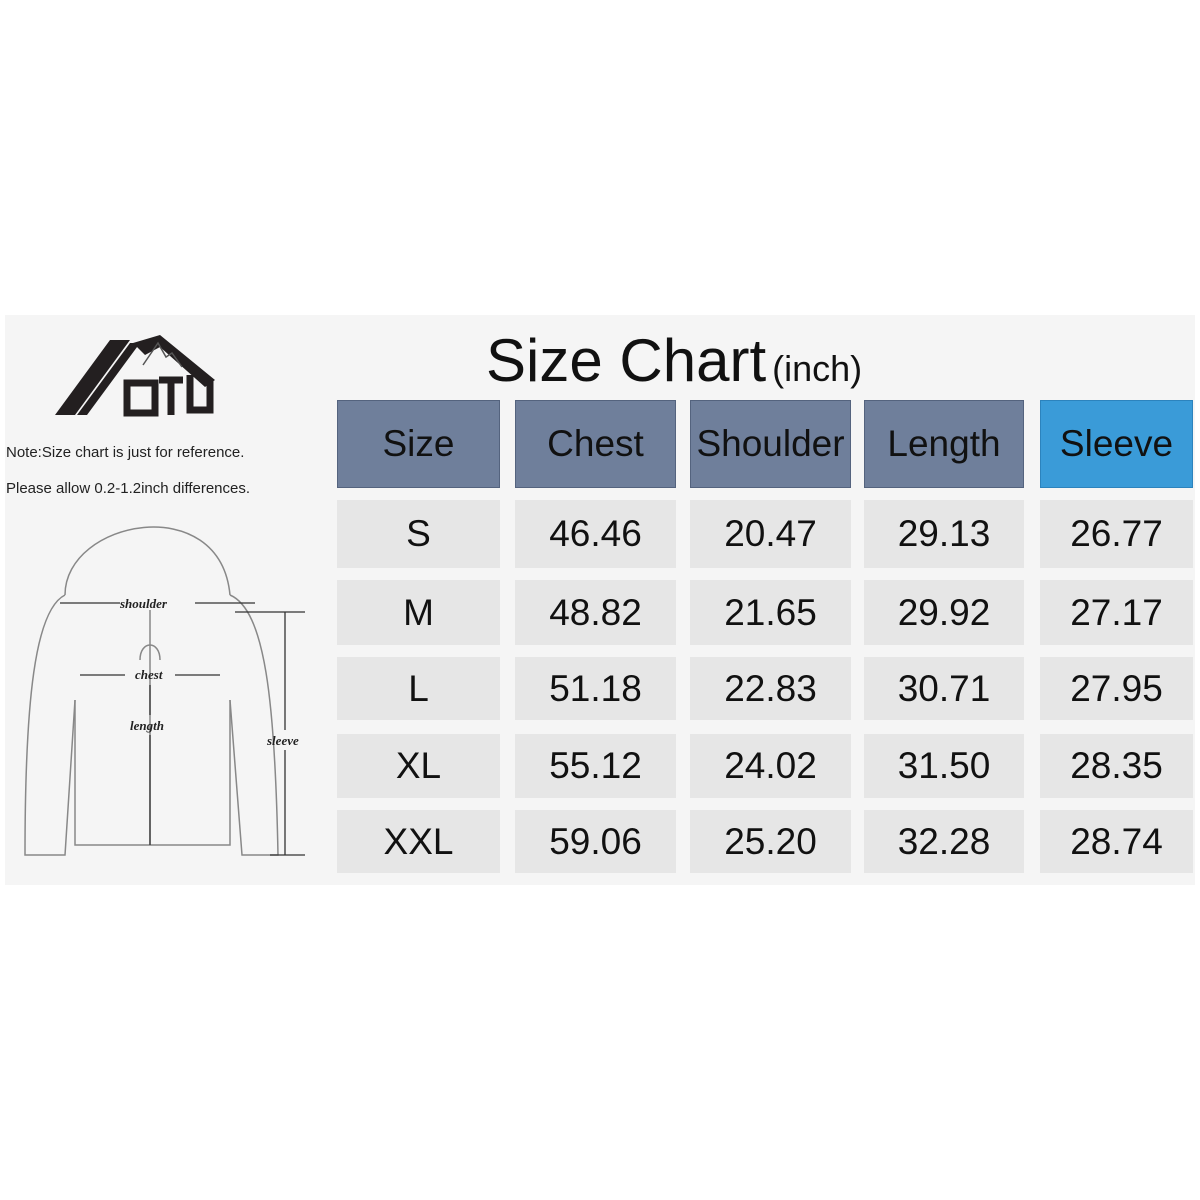  What do you see at coordinates (1116, 534) in the screenshot?
I see `table-cell: 26.77` at bounding box center [1116, 534].